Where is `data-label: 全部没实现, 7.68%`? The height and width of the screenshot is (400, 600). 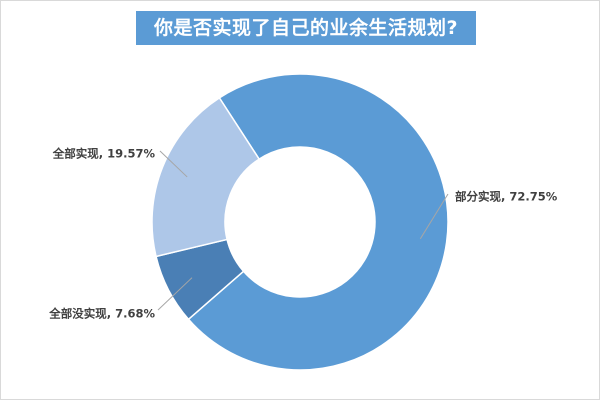
data-label: 全部没实现, 7.68% is located at coordinates (101, 314).